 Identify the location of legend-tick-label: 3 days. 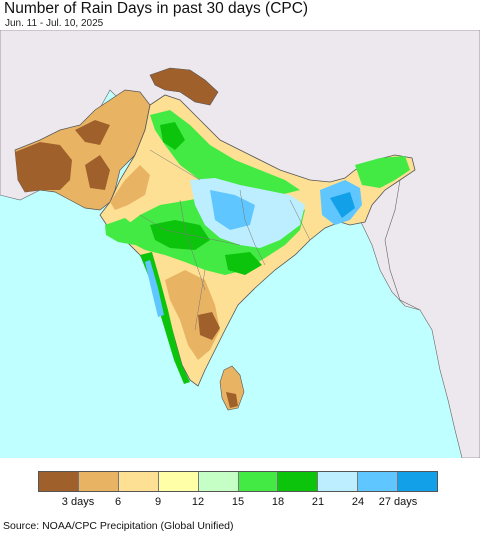
(78, 502).